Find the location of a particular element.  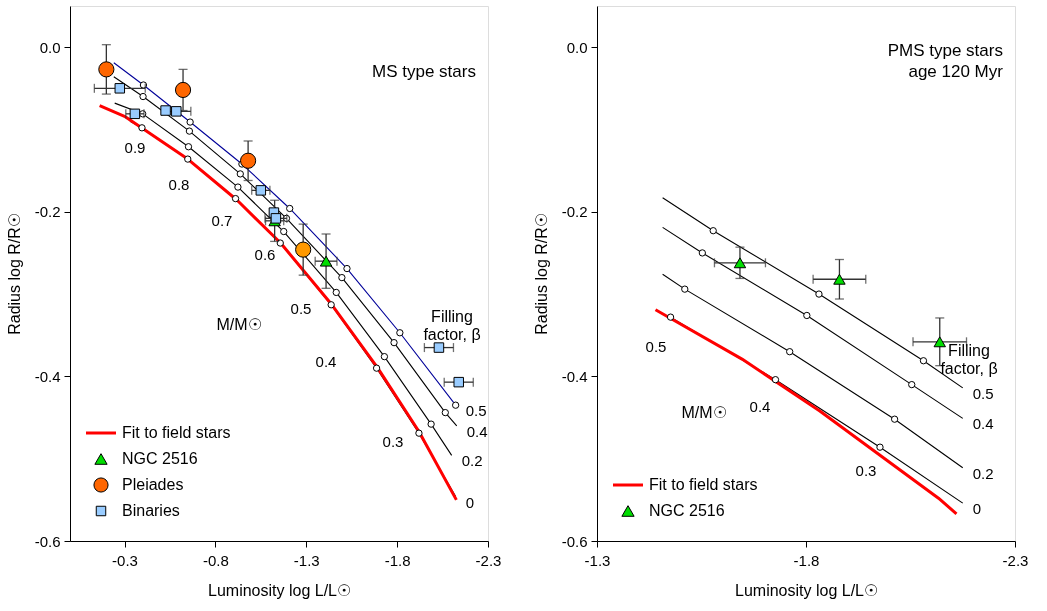

text: PMS type stars is located at coordinates (945, 50).